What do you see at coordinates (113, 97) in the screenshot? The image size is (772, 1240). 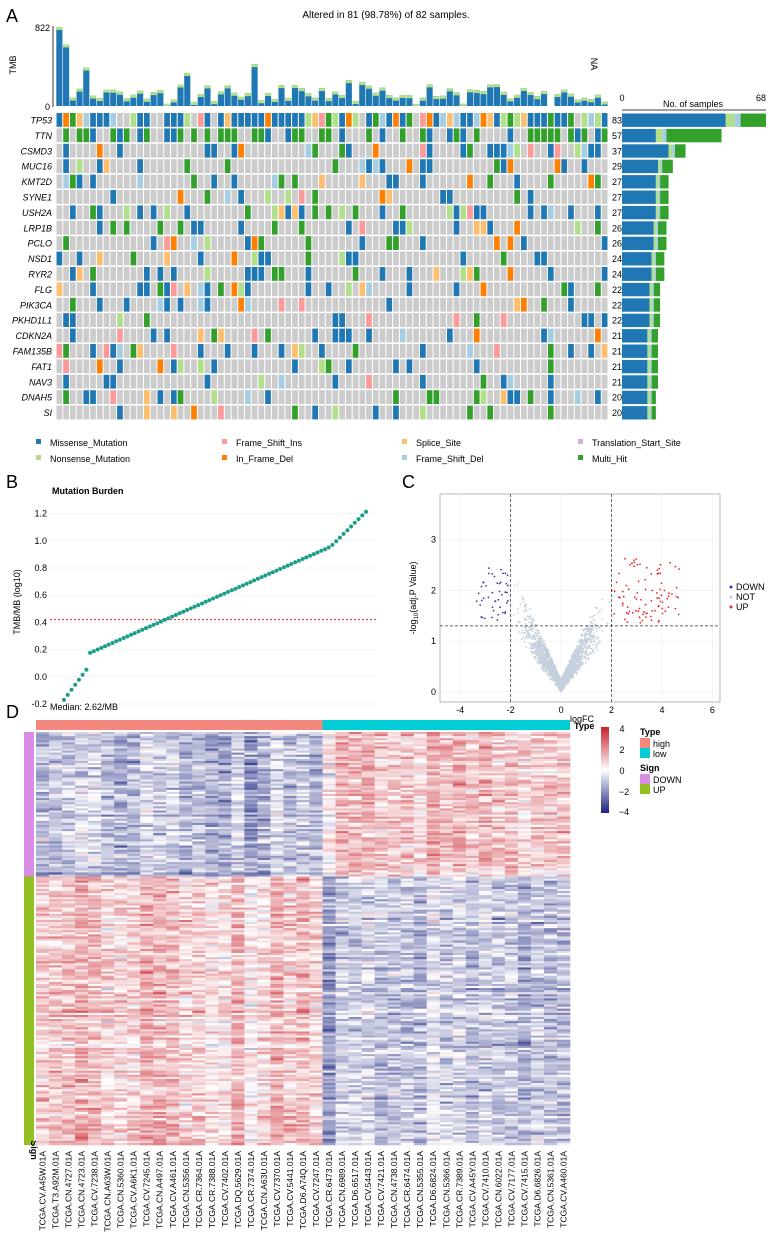 I see `tmb-bar` at bounding box center [113, 97].